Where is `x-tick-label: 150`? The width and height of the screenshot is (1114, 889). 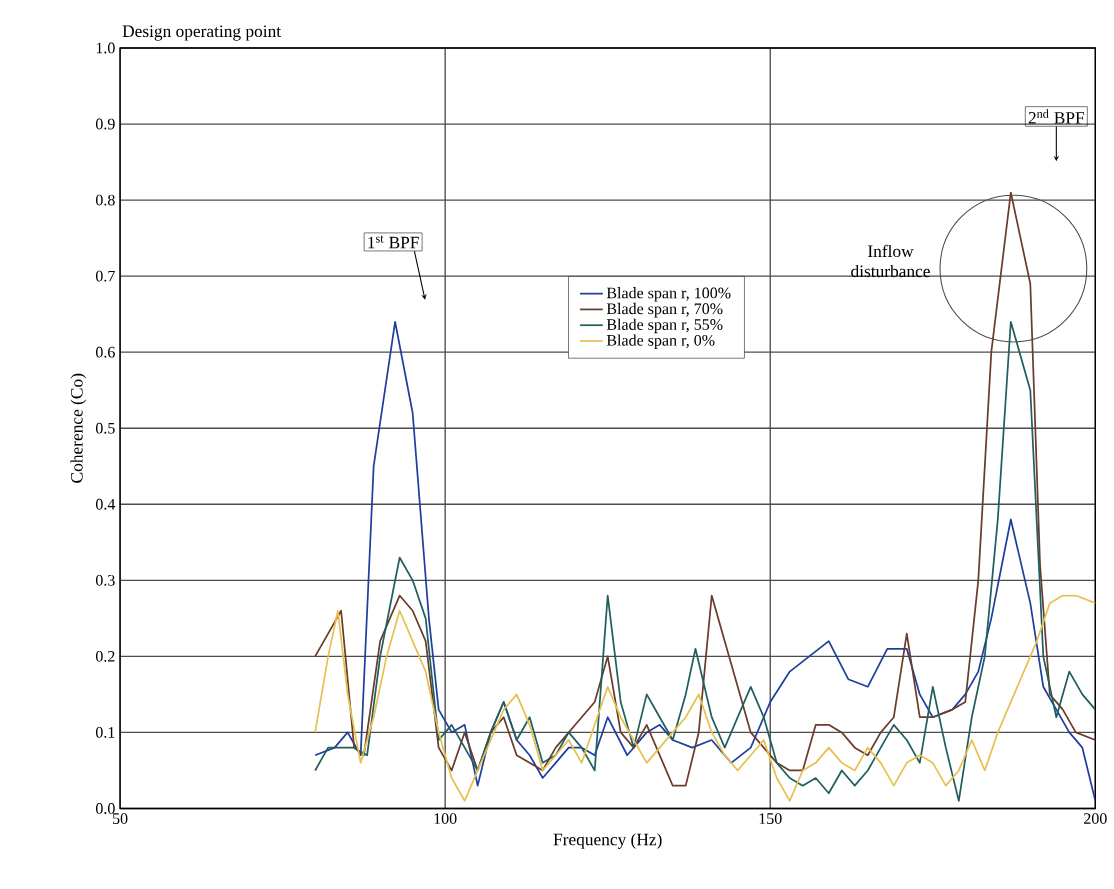
x-tick-label: 150 is located at coordinates (770, 819).